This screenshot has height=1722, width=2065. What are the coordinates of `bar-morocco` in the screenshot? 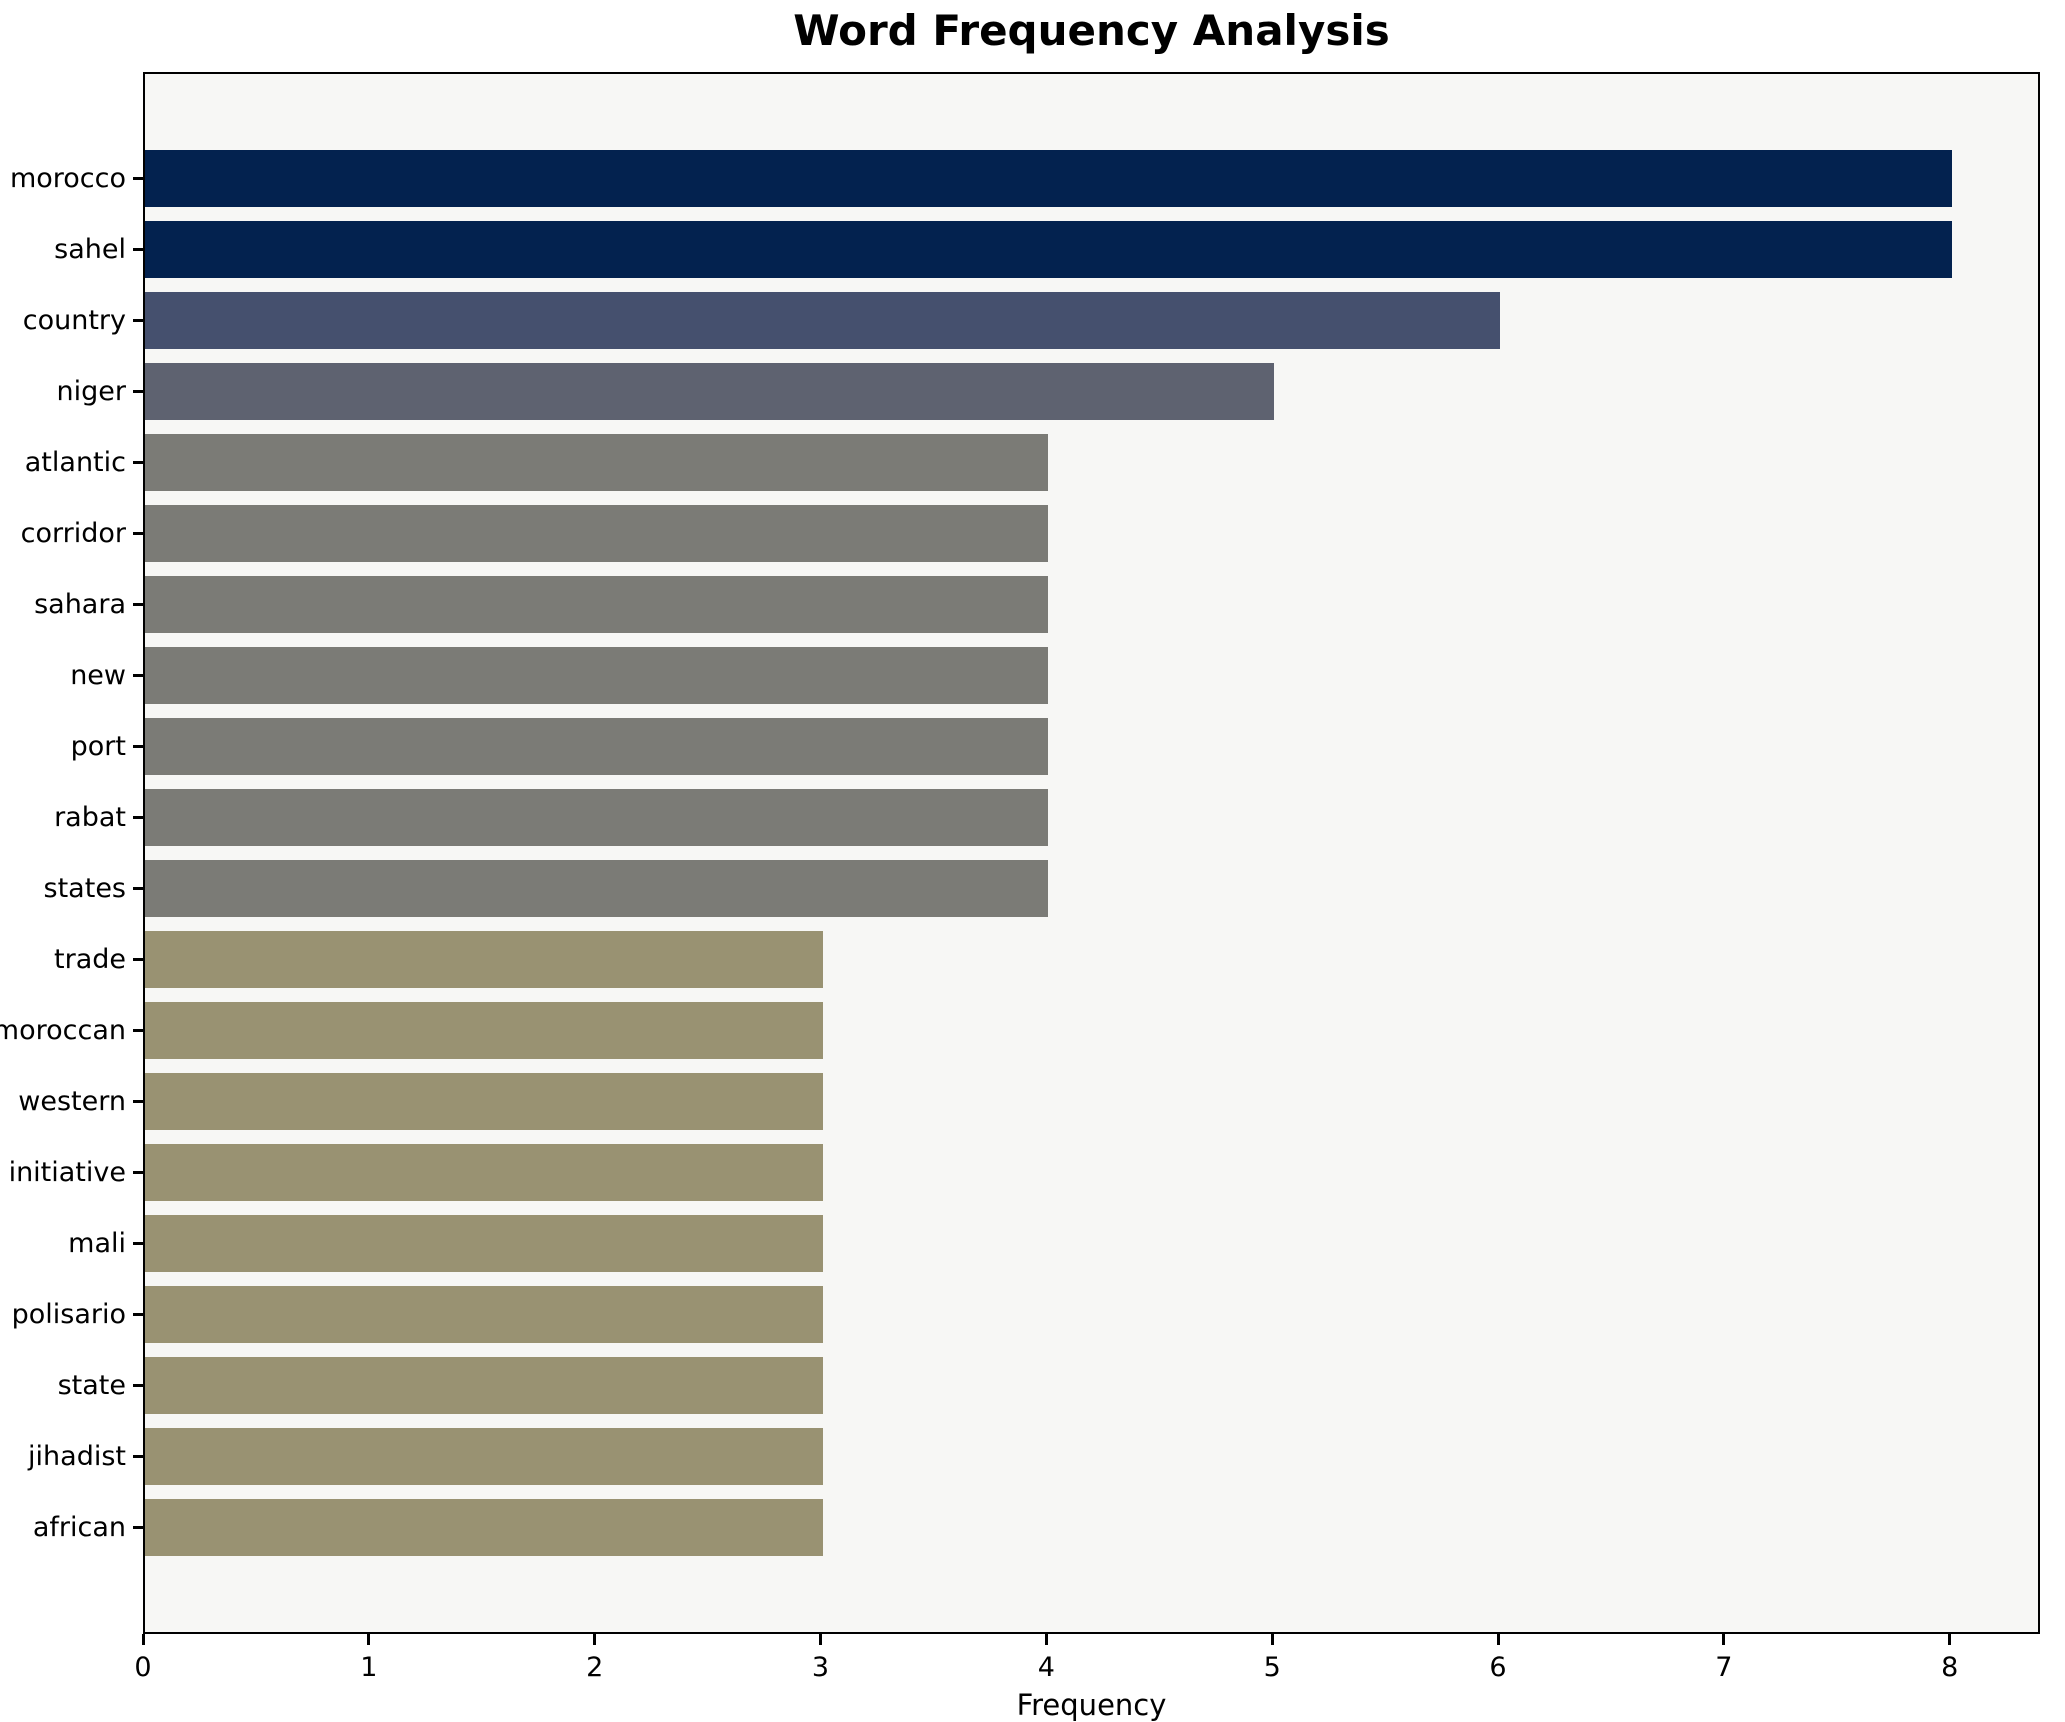 It's located at (1048, 178).